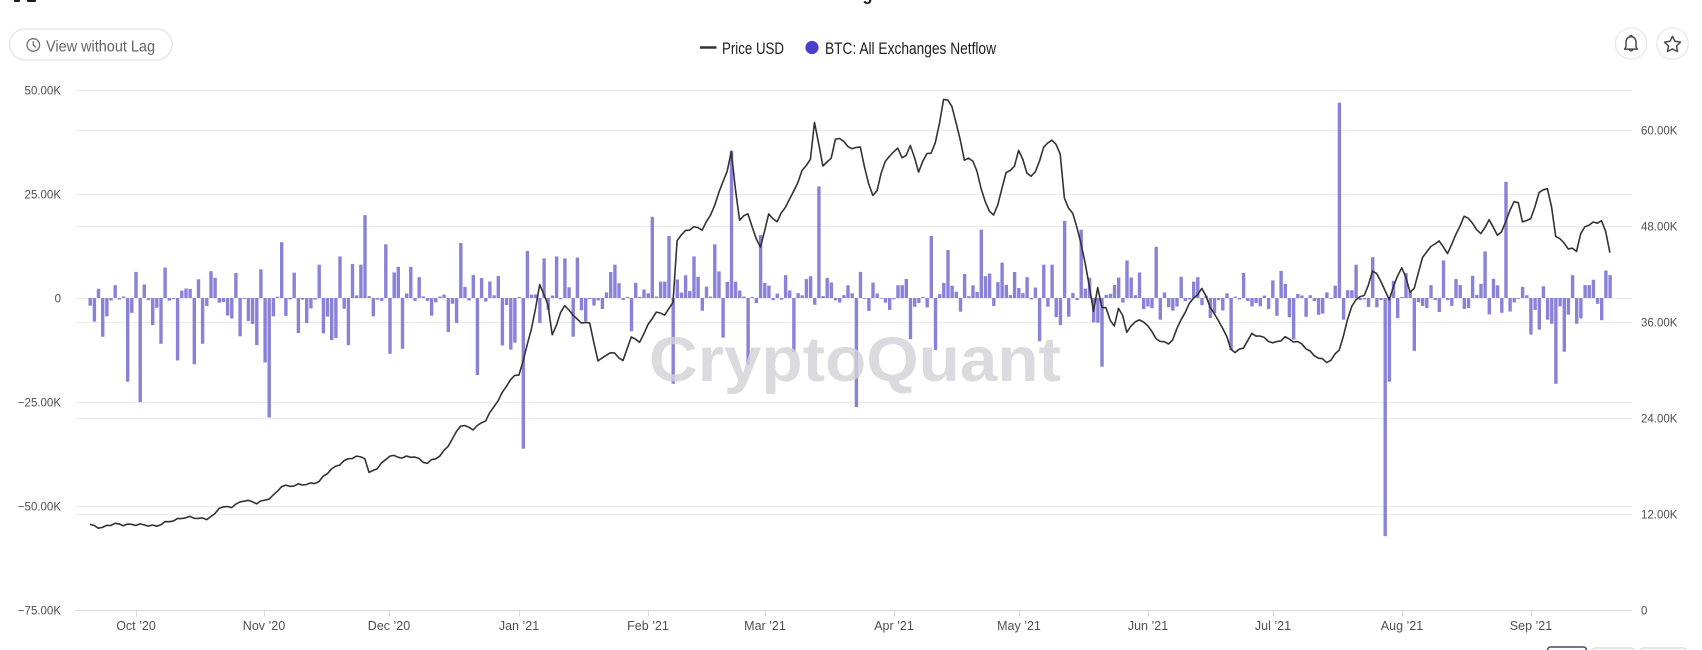 The image size is (1702, 650). I want to click on svg-text: 50.00K, so click(43, 92).